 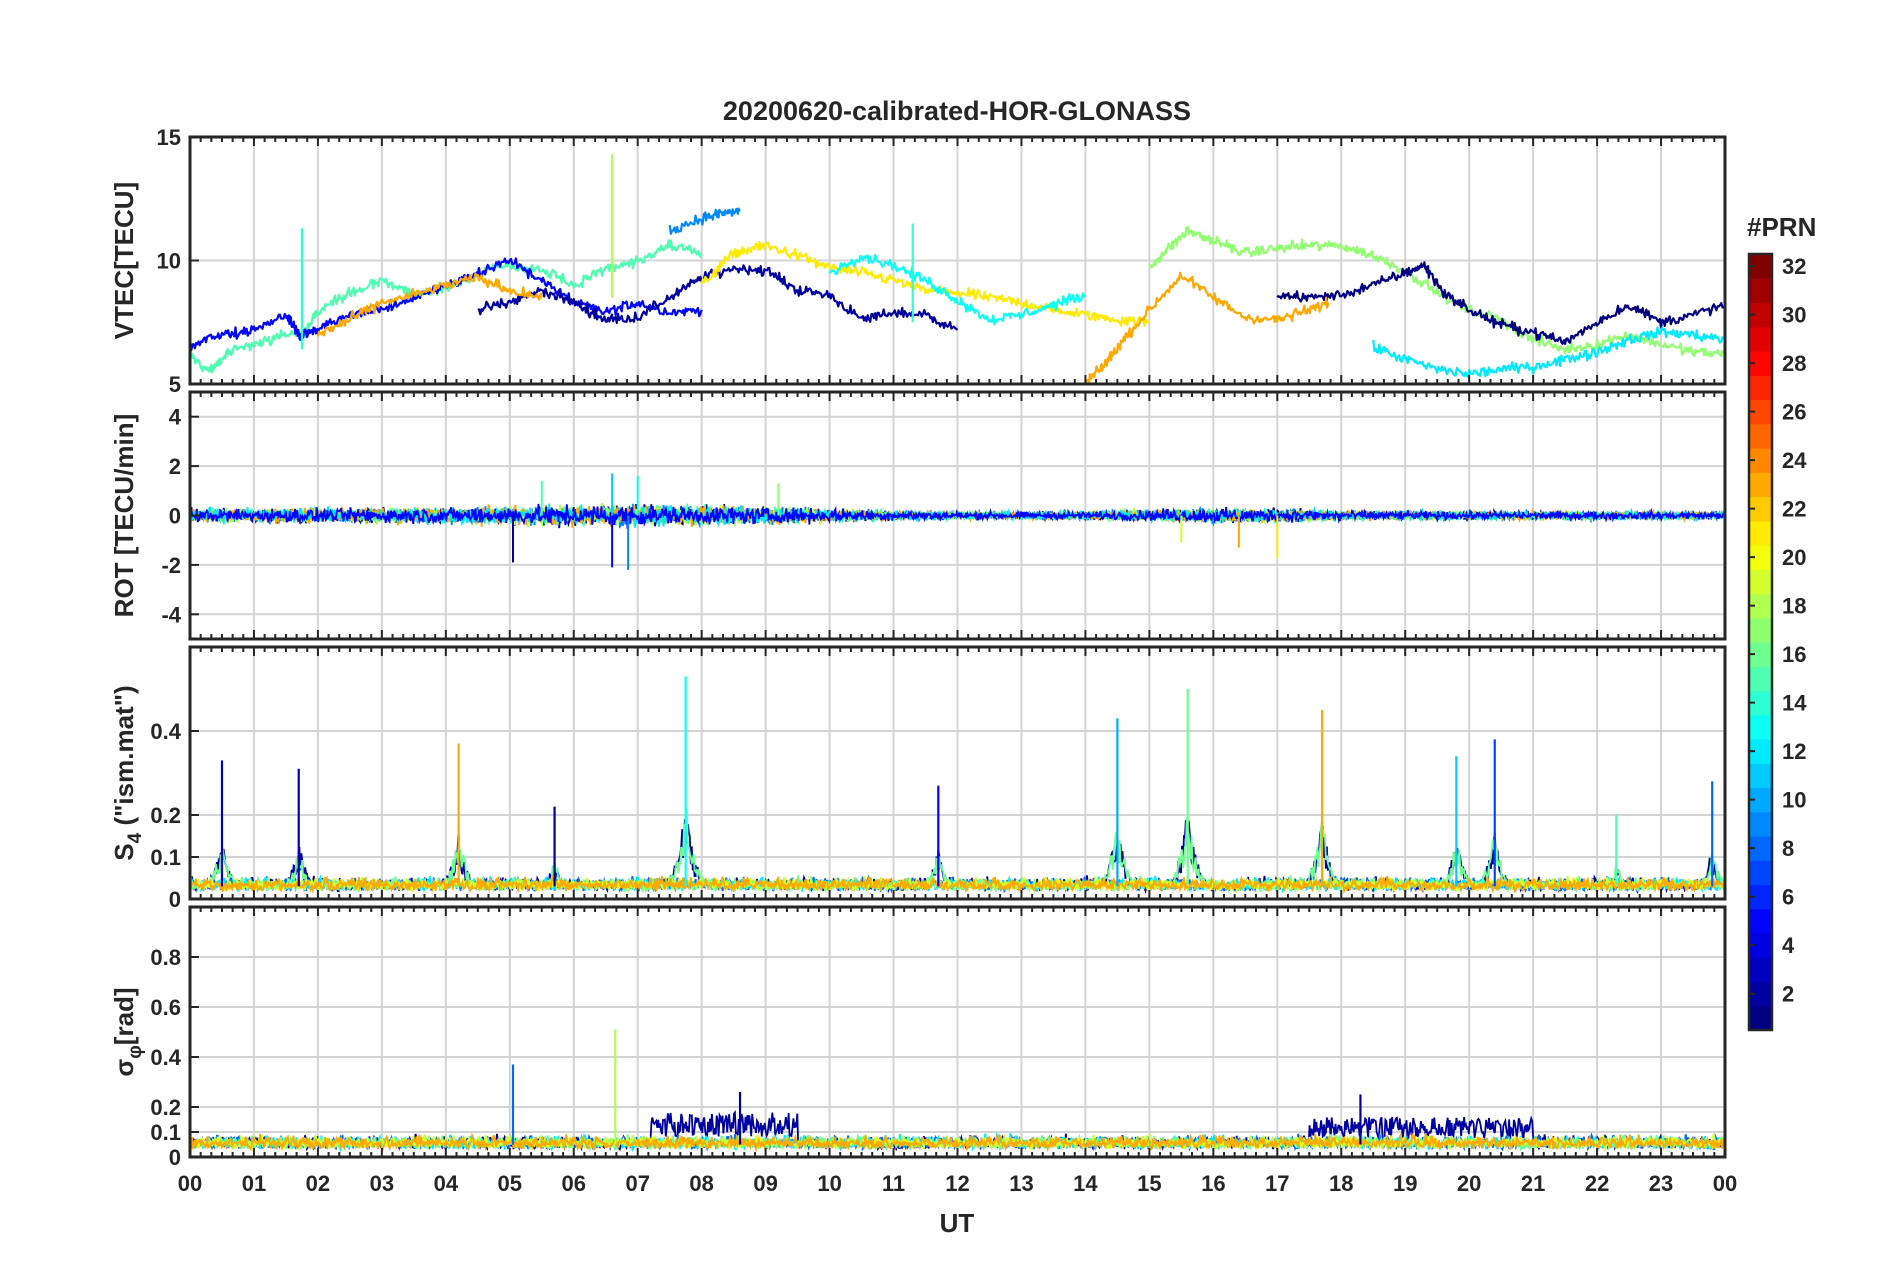 I want to click on s4-y-axis-label: S4 ("ism.mat"), so click(x=127, y=772).